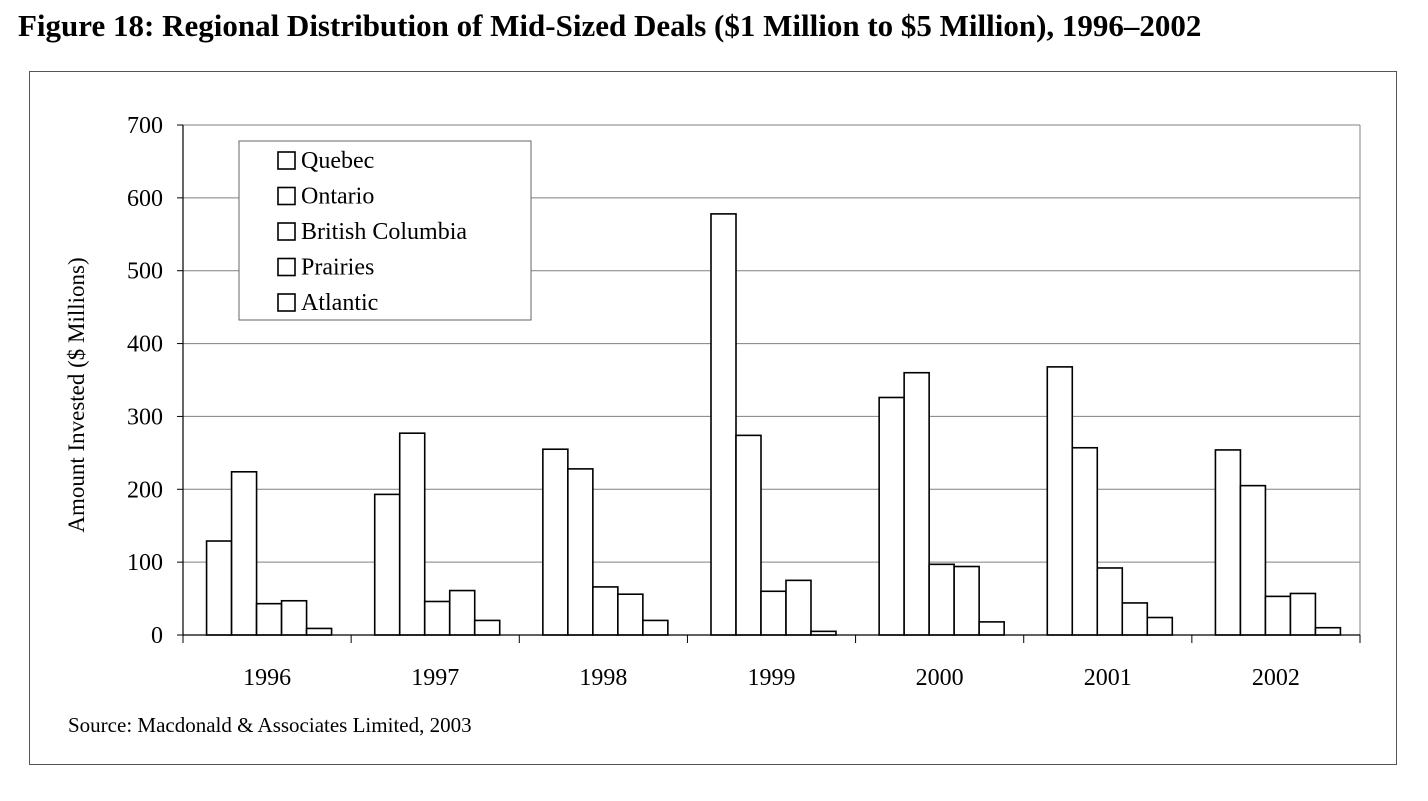 The image size is (1428, 801). Describe the element at coordinates (630, 614) in the screenshot. I see `bar-prairies-1998` at that location.